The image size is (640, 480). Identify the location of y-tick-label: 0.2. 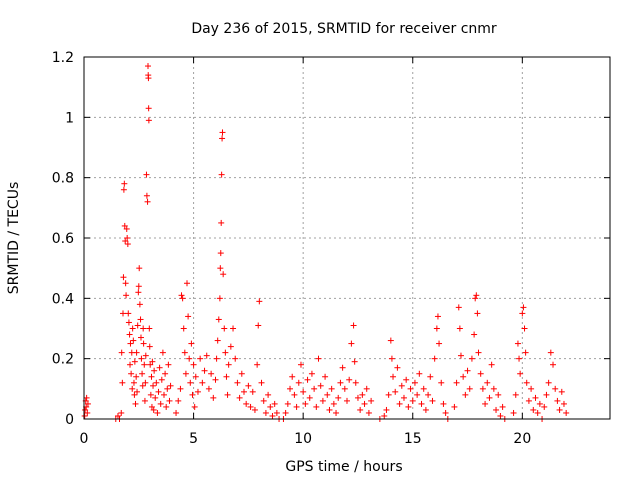
(63, 360).